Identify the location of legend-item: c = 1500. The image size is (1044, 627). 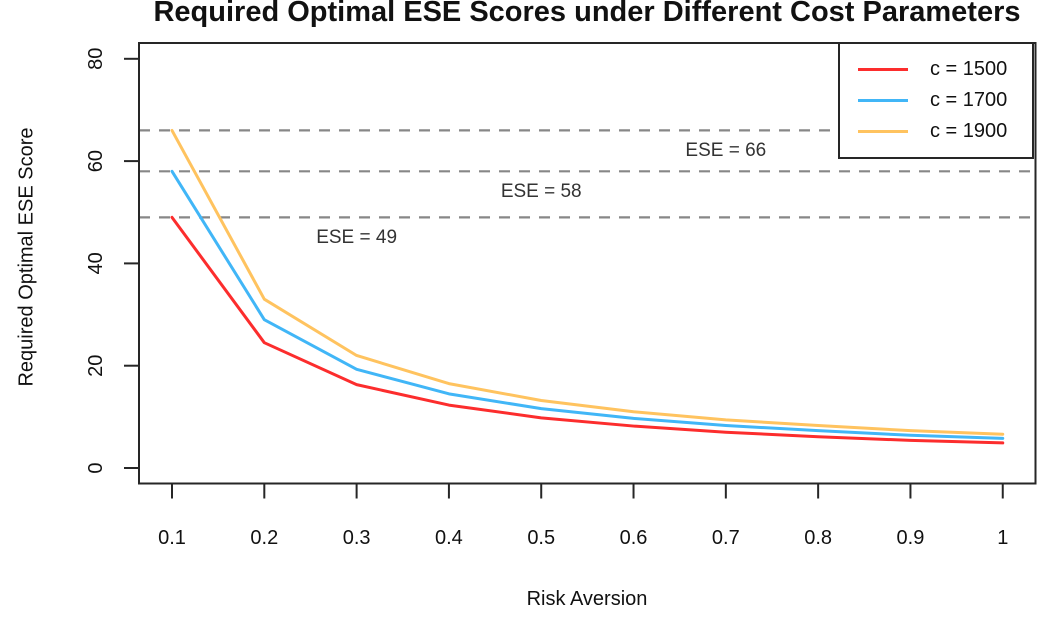
(936, 70).